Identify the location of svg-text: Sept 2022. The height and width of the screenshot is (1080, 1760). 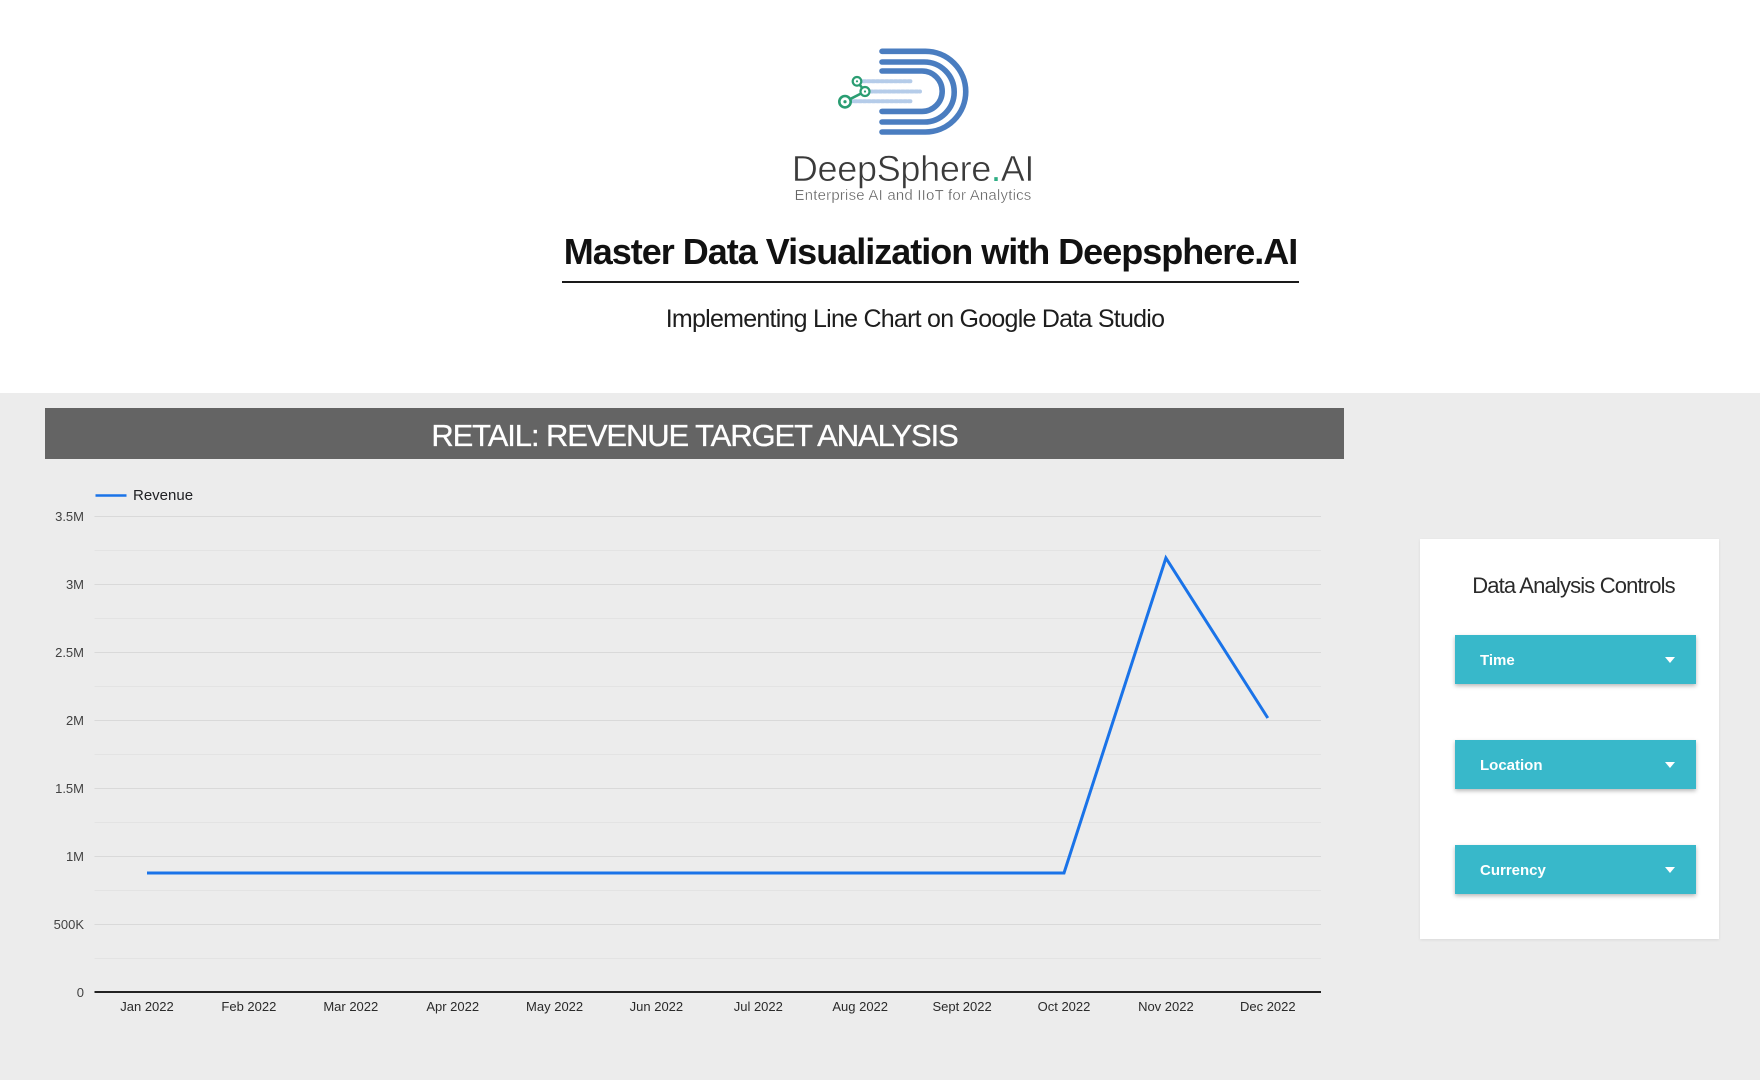
(961, 1006).